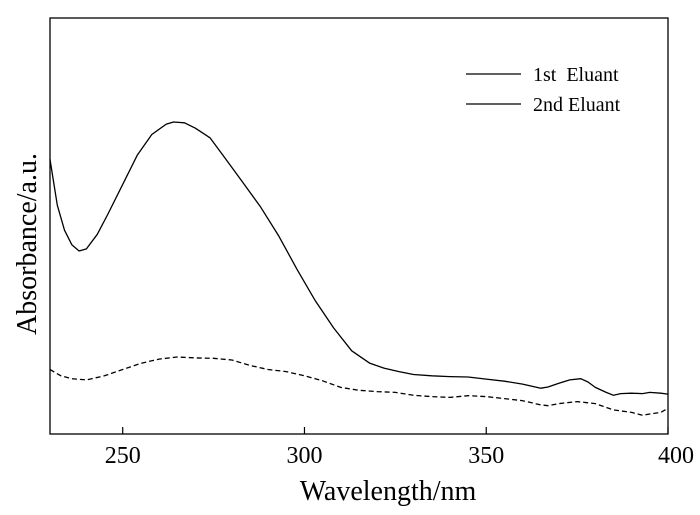 The image size is (700, 515). Describe the element at coordinates (395, 430) in the screenshot. I see `x-ticks` at that location.